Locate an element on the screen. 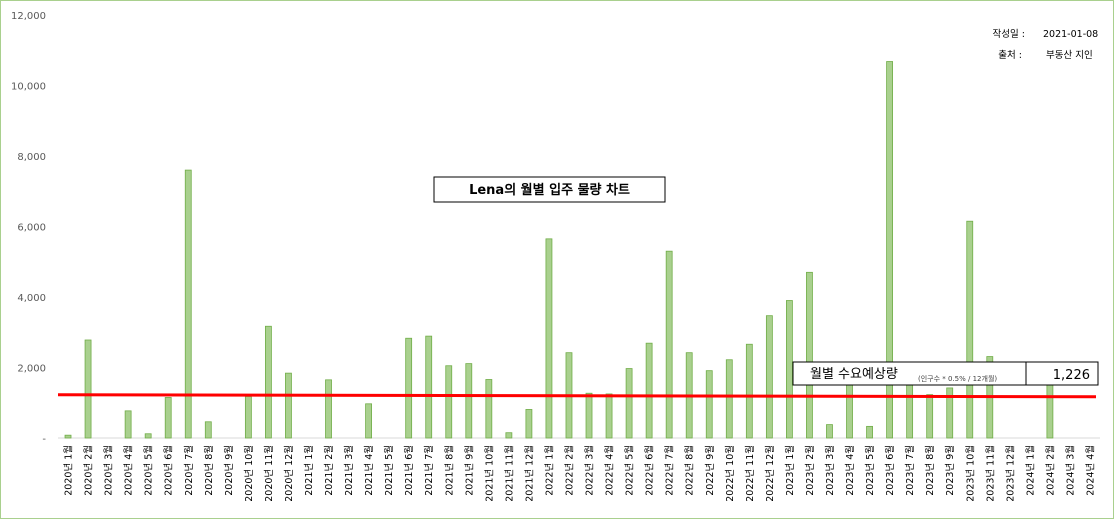  x-tick-label: 2022년 6월 is located at coordinates (650, 470).